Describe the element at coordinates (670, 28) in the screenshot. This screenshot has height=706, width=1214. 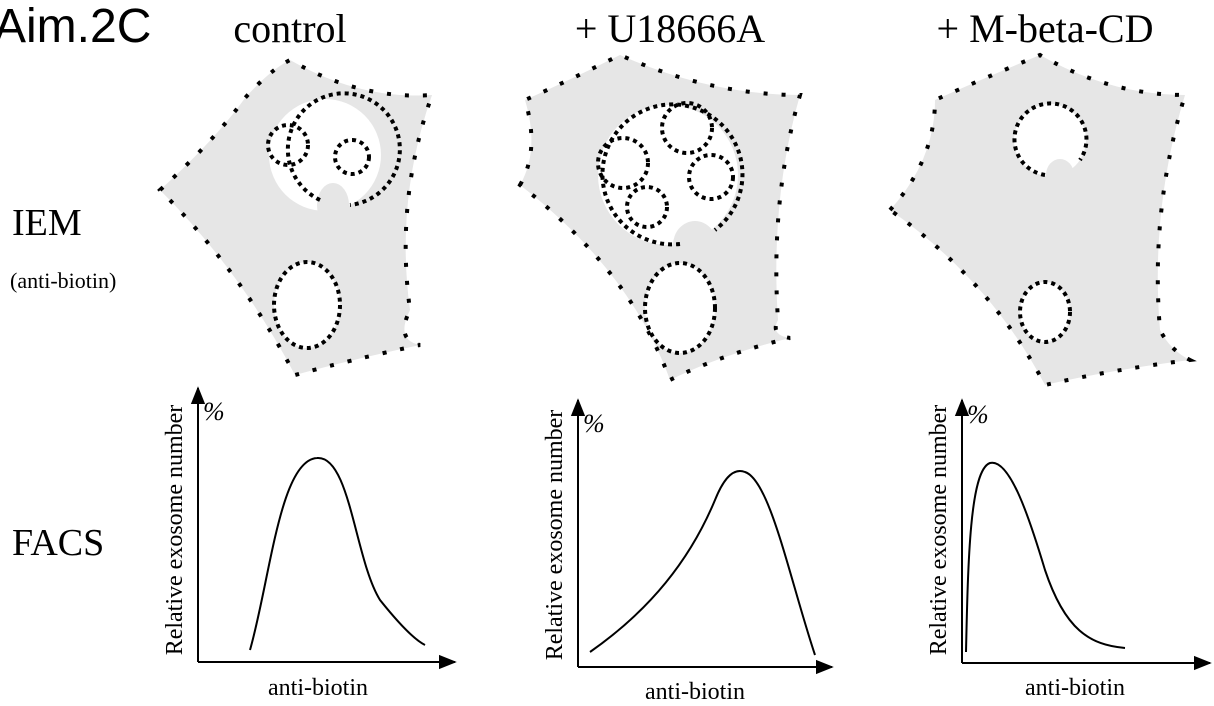
I see `condition-label: + U18666A` at that location.